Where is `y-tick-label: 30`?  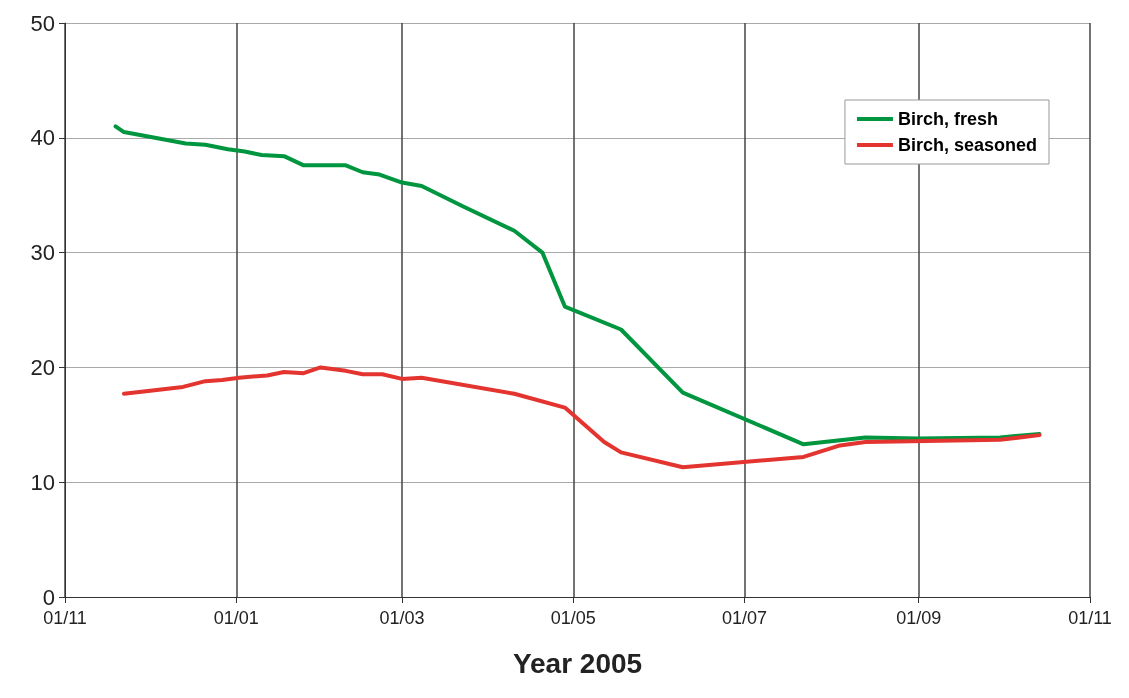
y-tick-label: 30 is located at coordinates (42, 253).